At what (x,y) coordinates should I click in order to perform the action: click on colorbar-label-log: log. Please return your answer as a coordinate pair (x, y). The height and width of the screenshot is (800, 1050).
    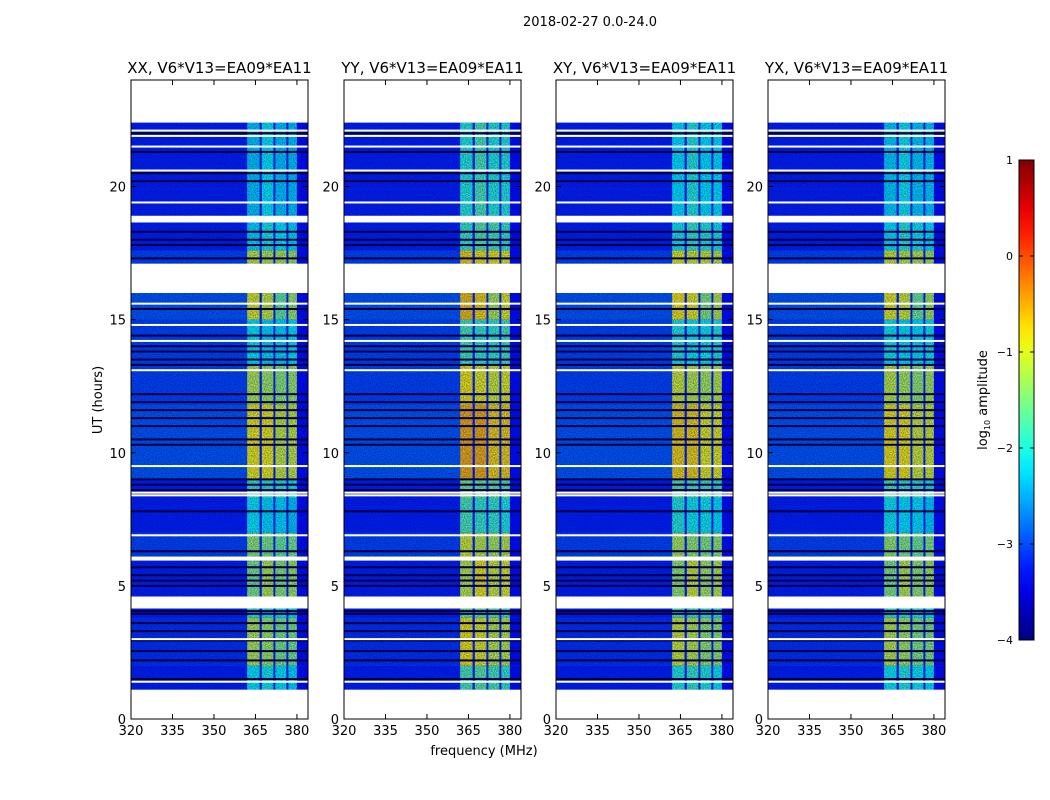
    Looking at the image, I should click on (983, 440).